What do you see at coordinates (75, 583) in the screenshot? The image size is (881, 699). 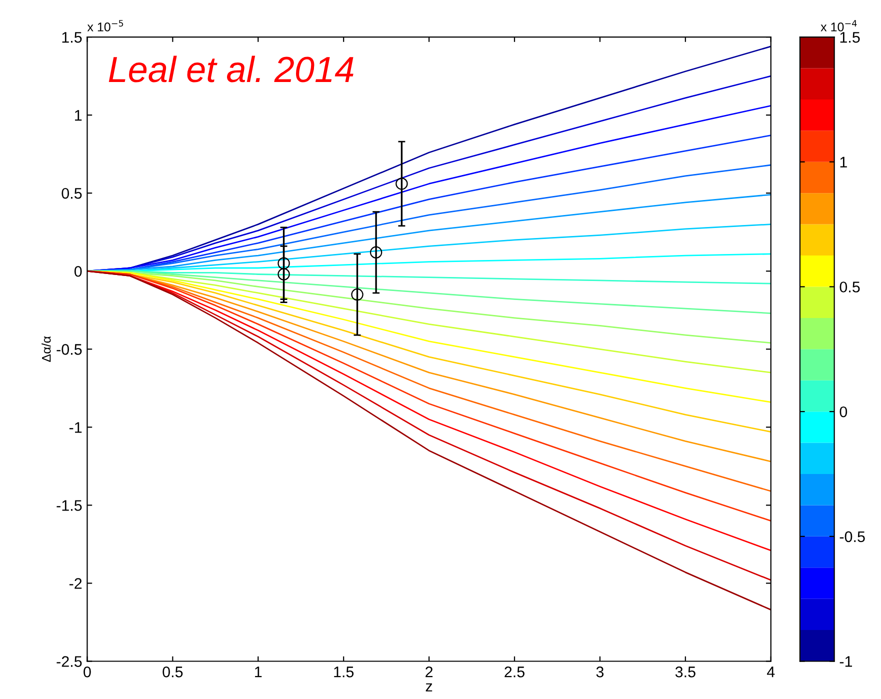 I see `y-tick-label: -2` at bounding box center [75, 583].